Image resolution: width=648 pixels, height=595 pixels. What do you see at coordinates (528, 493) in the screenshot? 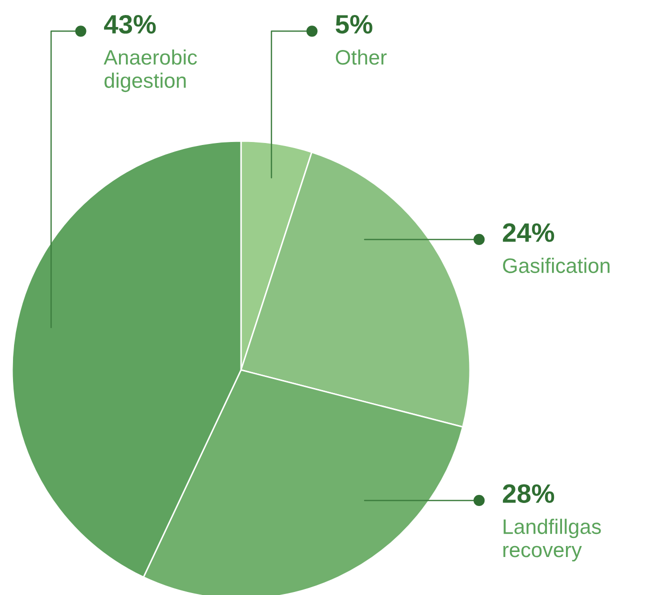
I see `data-label: 28%` at bounding box center [528, 493].